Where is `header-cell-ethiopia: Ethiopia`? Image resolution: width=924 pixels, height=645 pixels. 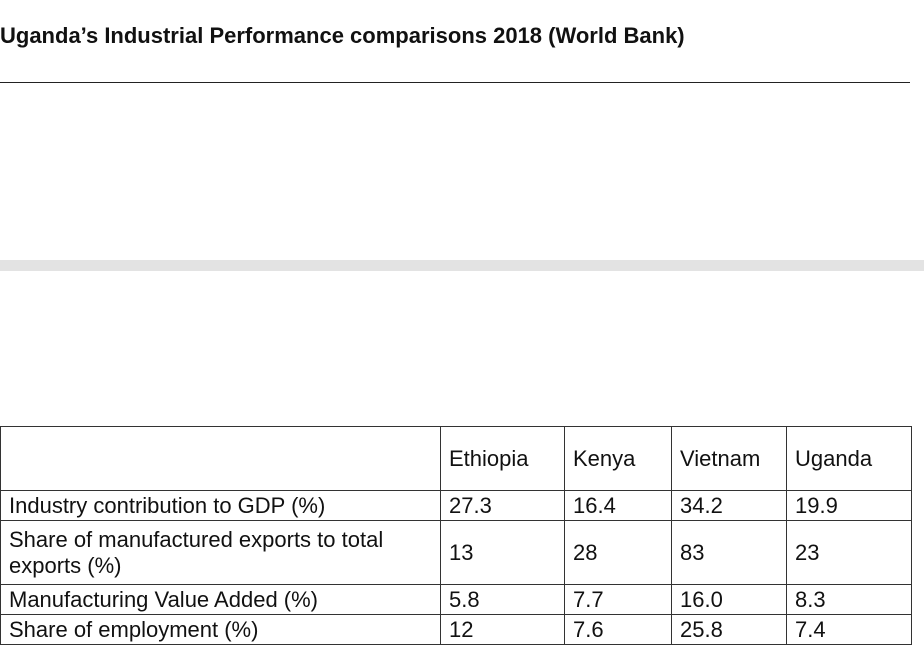 header-cell-ethiopia: Ethiopia is located at coordinates (502, 458).